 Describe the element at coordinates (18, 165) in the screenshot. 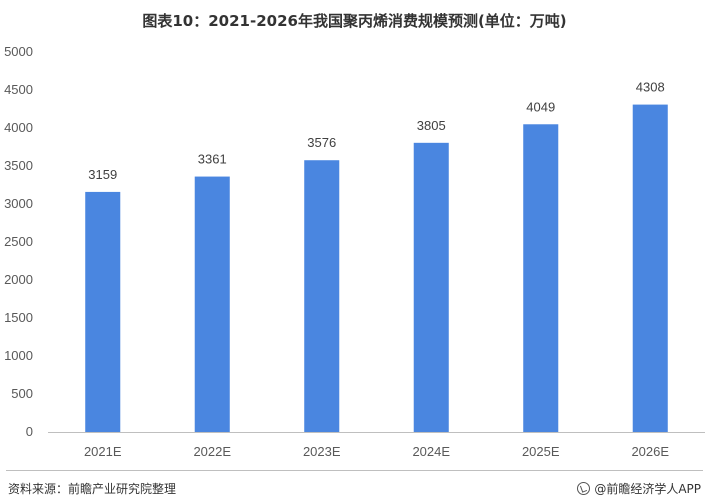

I see `y-tick-label: 3500` at that location.